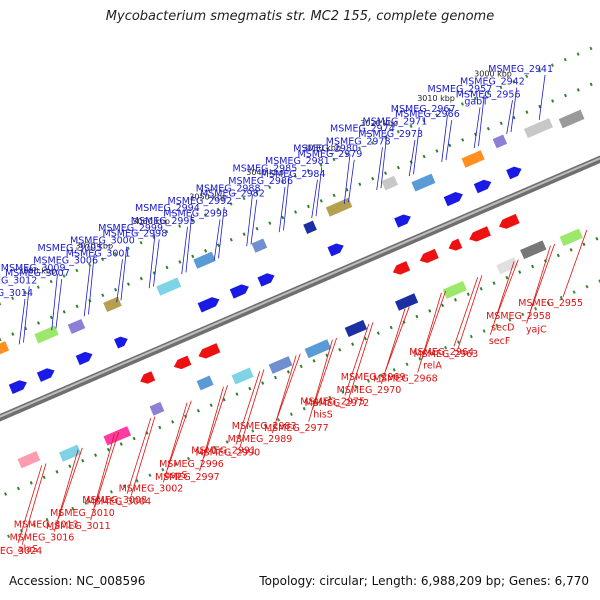  What do you see at coordinates (296, 428) in the screenshot?
I see `gene-label-bottom: MSMEG_2977` at bounding box center [296, 428].